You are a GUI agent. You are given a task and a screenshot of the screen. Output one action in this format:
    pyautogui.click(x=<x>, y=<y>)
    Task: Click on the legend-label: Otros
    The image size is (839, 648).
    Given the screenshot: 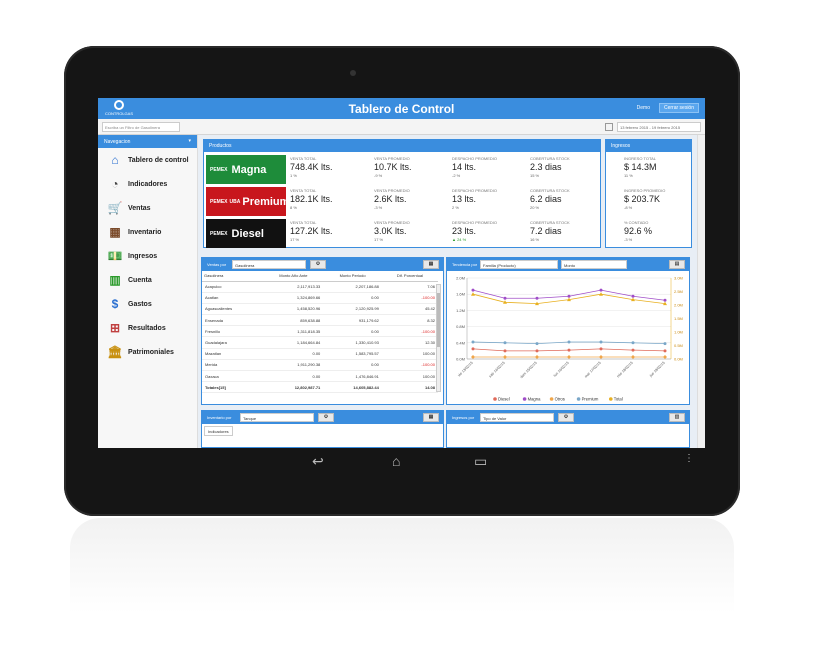 What is the action you would take?
    pyautogui.click(x=560, y=399)
    